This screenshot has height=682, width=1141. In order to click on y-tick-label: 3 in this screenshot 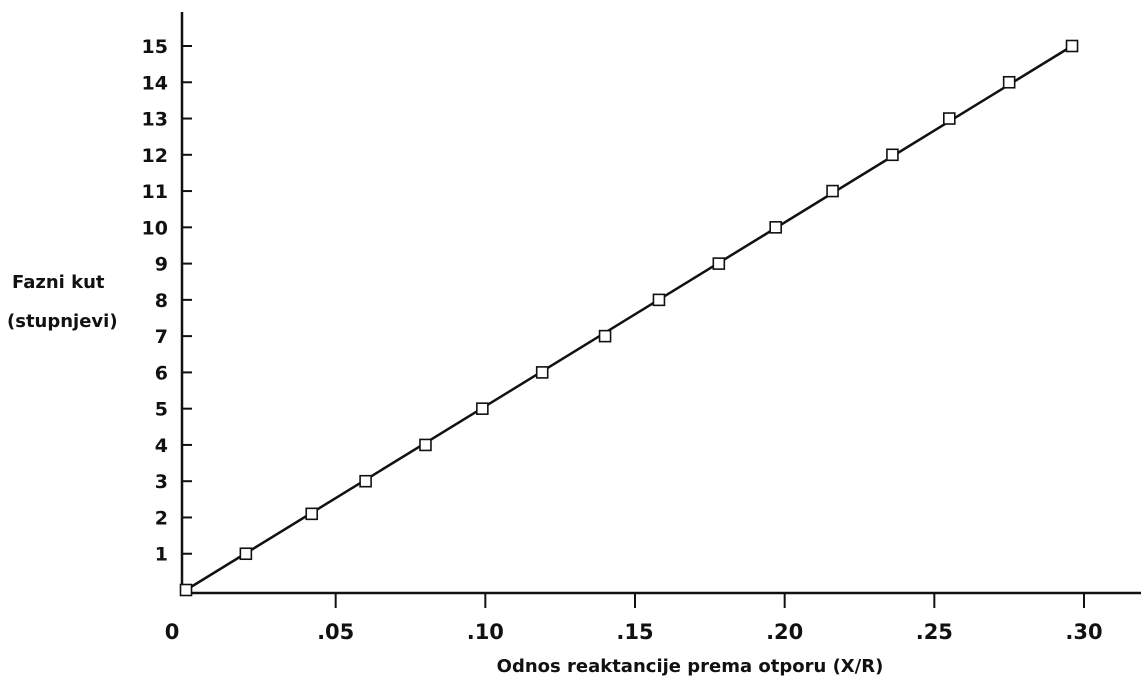, I will do `click(161, 482)`.